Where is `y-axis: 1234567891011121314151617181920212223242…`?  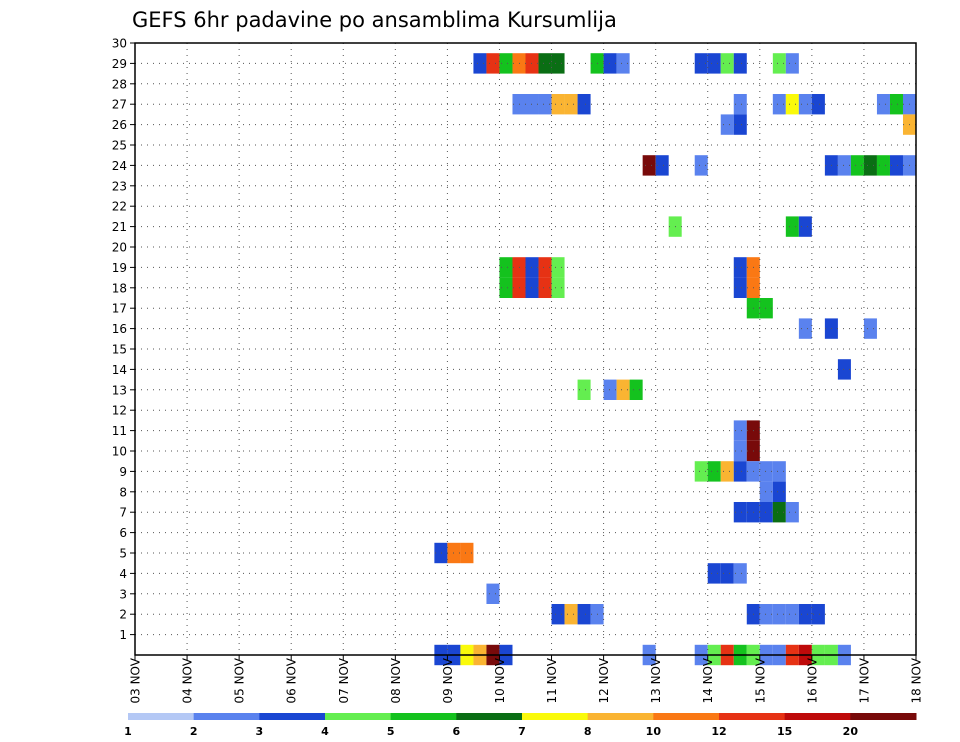
y-axis: 1234567891011121314151617181920212223242… is located at coordinates (123, 339).